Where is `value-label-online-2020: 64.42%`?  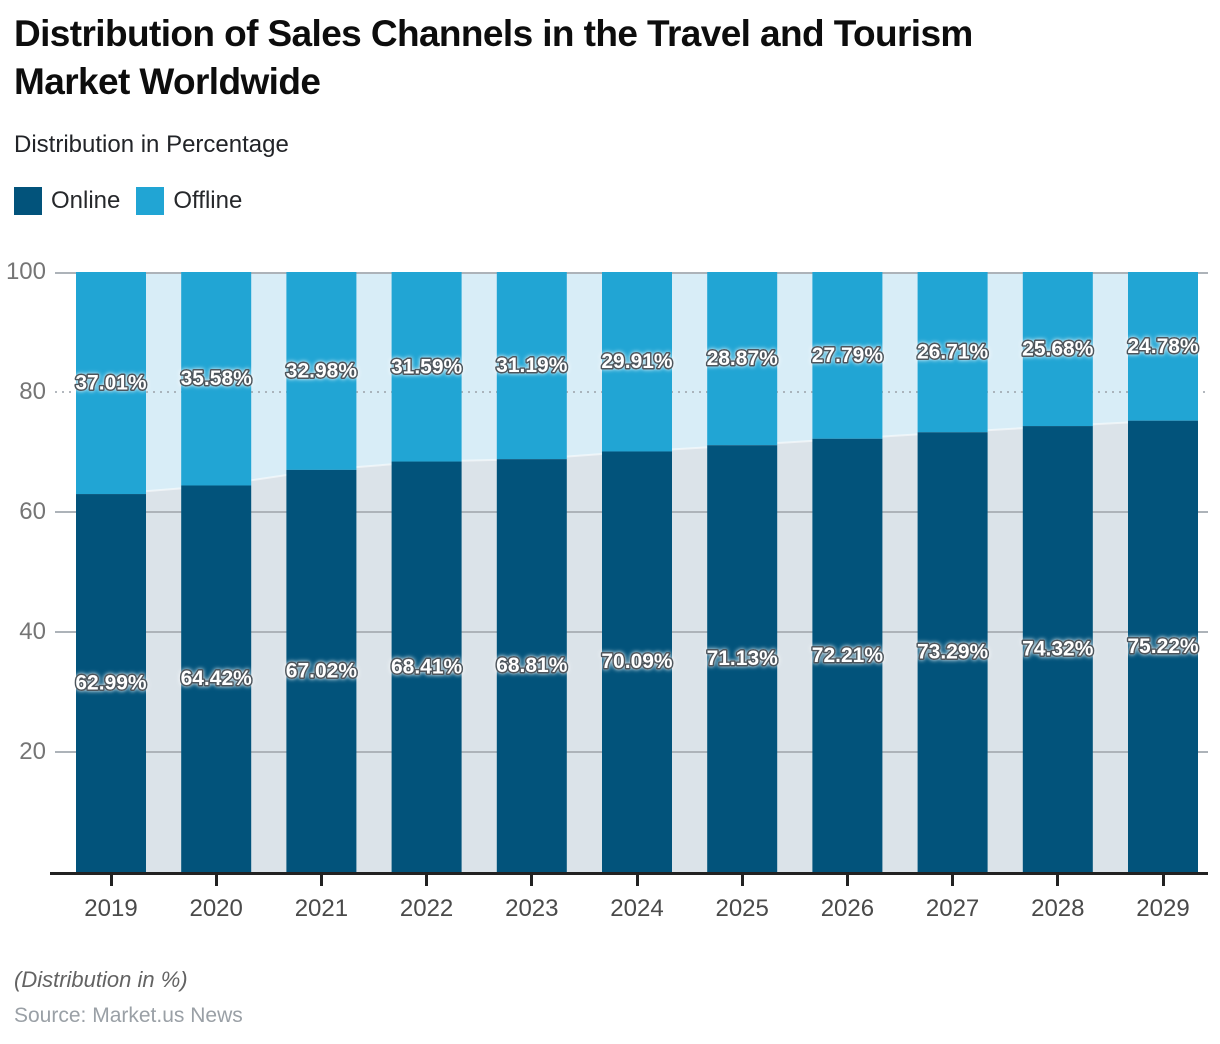
value-label-online-2020: 64.42% is located at coordinates (217, 678).